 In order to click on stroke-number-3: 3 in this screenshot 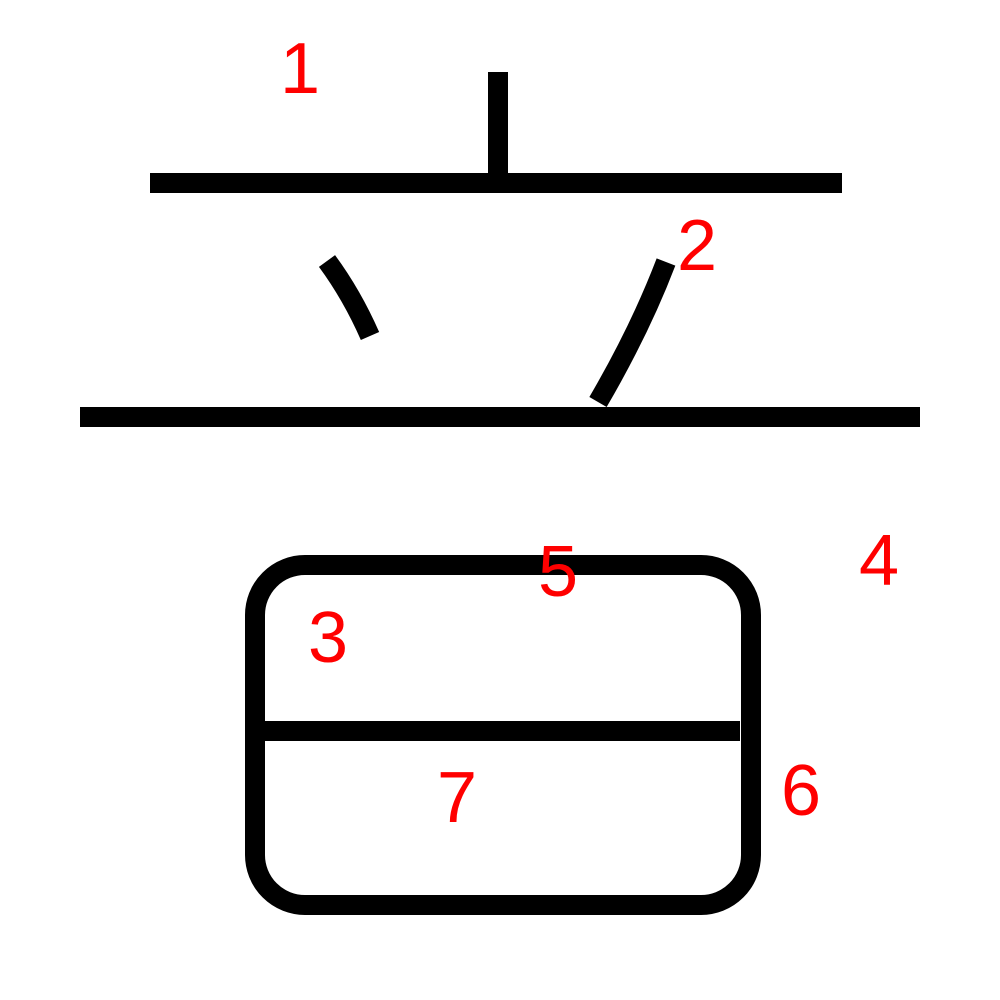, I will do `click(328, 638)`.